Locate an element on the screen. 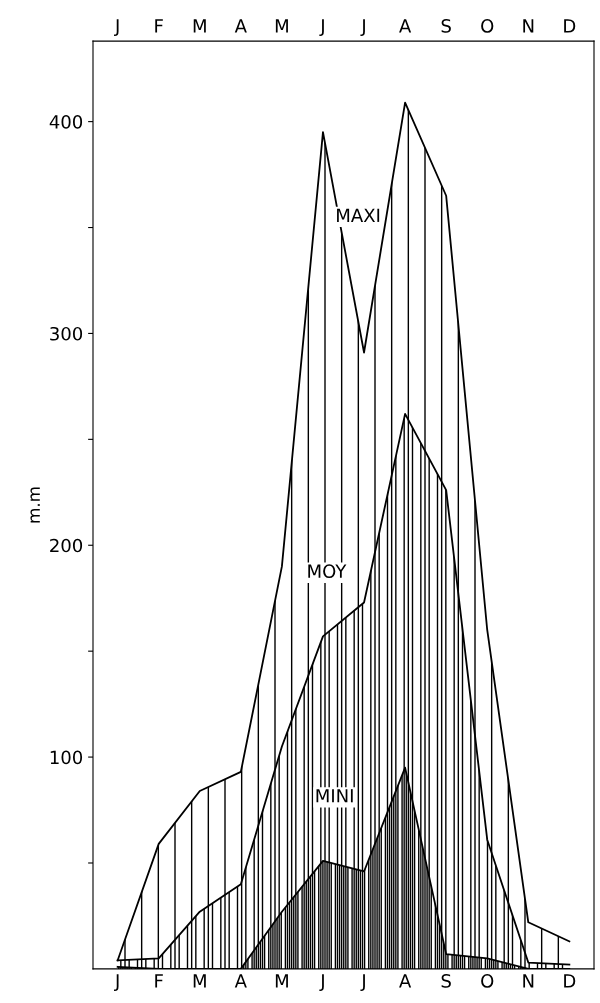 This screenshot has width=600, height=1003. y-tick-label: 300 is located at coordinates (66, 333).